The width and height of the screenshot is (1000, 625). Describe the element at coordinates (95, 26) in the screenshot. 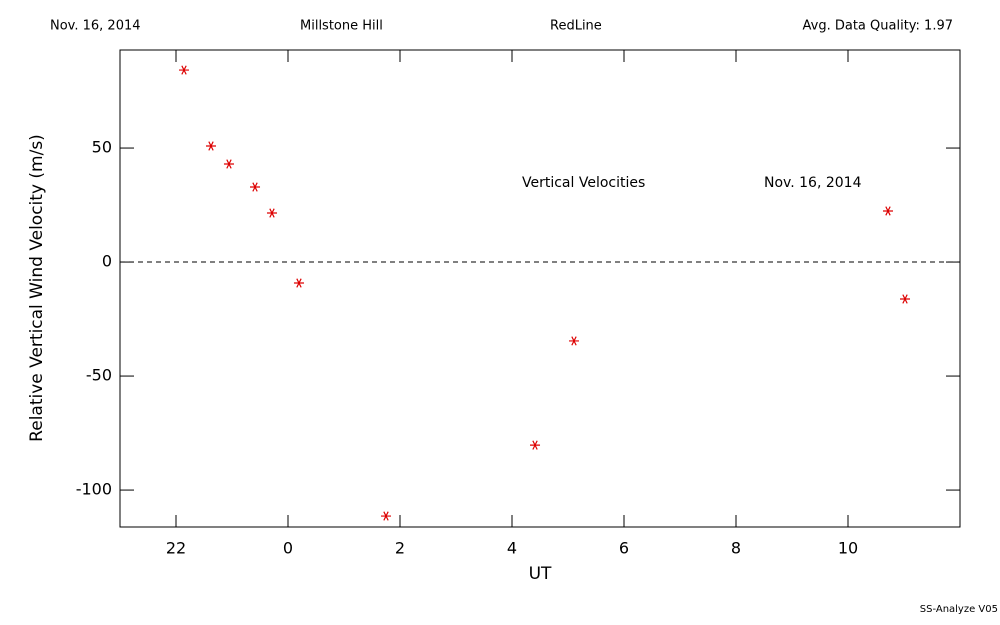

I see `header-date: Nov. 16, 2014` at that location.